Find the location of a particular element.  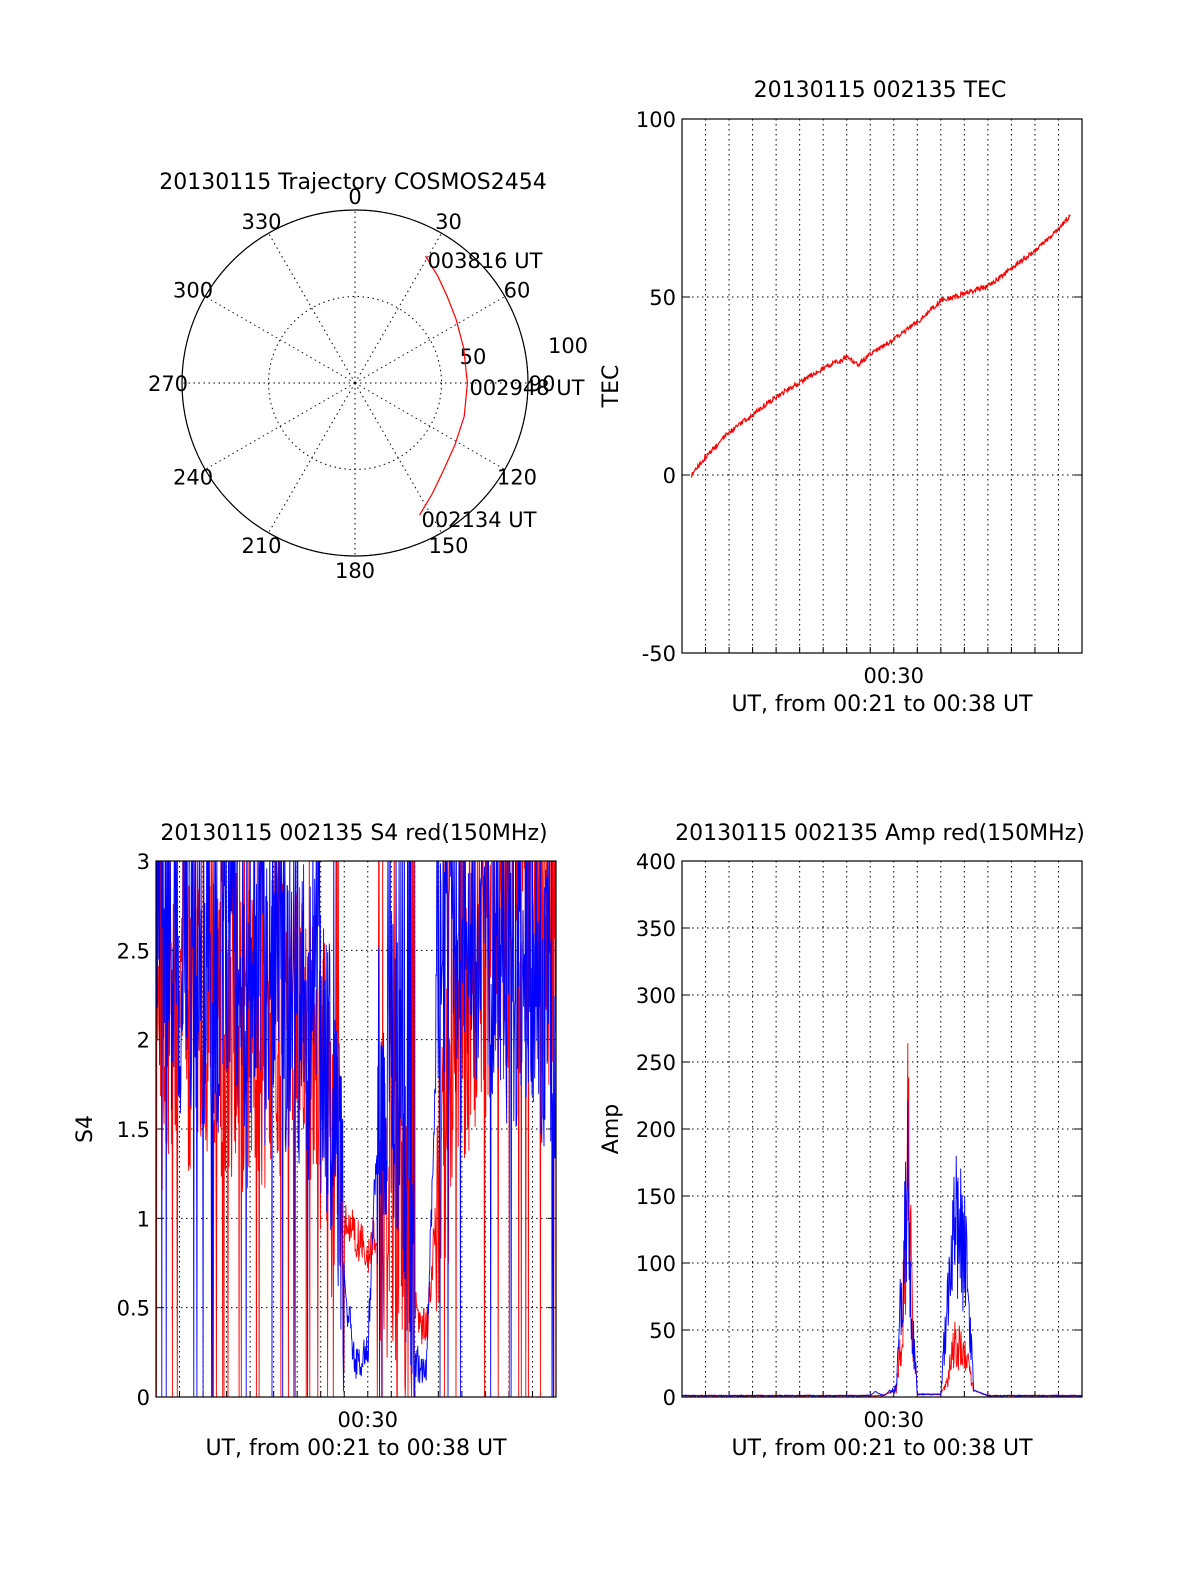

y-tick-label: 1.5 is located at coordinates (133, 1130).